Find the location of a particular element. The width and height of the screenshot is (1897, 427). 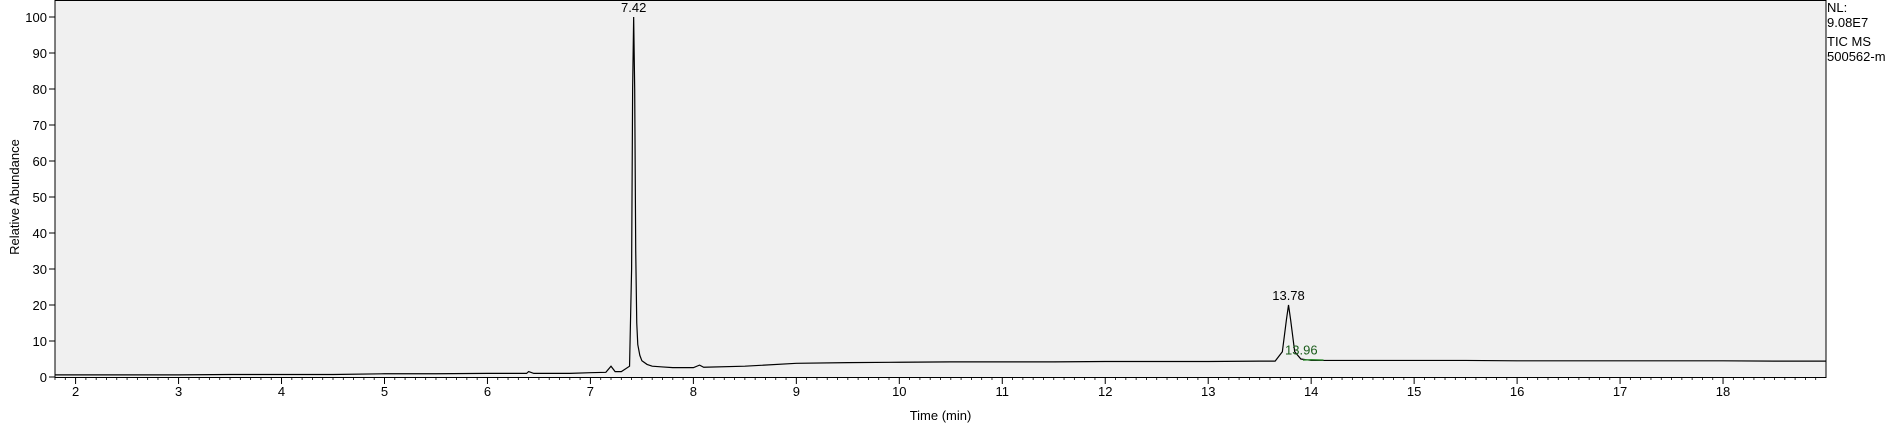

y-tick-label: 70 is located at coordinates (40, 125).